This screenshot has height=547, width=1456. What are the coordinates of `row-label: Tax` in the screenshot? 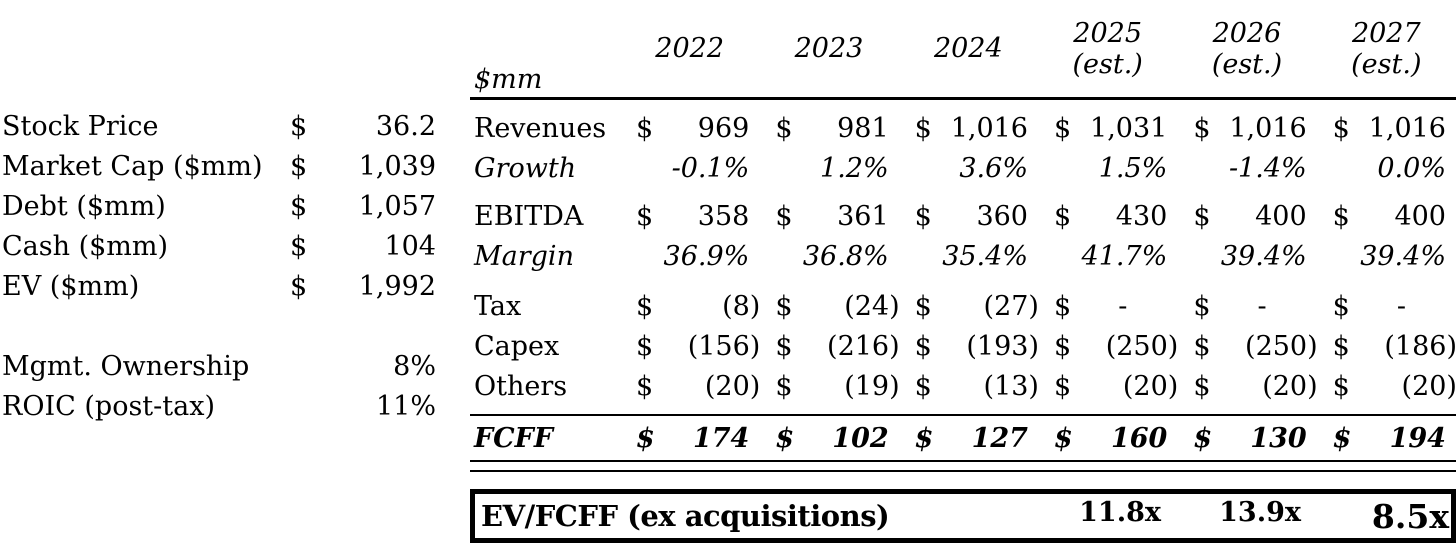 It's located at (498, 306).